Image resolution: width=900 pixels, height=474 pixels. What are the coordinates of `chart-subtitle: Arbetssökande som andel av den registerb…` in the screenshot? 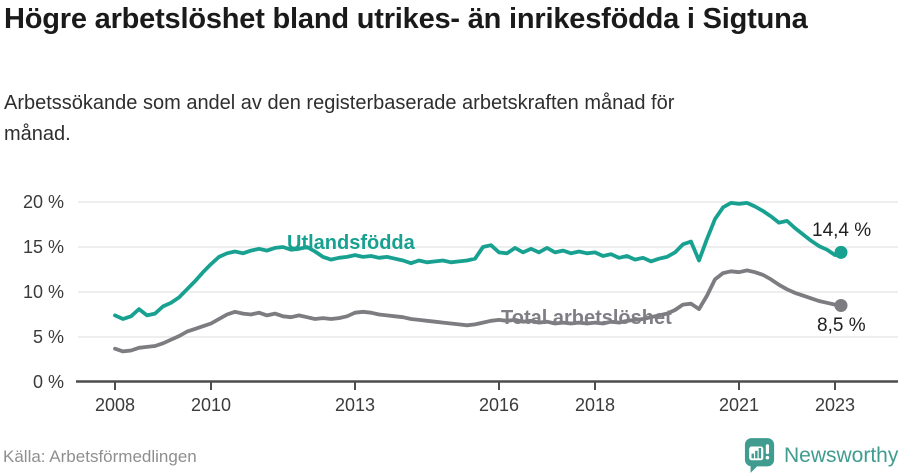 It's located at (339, 118).